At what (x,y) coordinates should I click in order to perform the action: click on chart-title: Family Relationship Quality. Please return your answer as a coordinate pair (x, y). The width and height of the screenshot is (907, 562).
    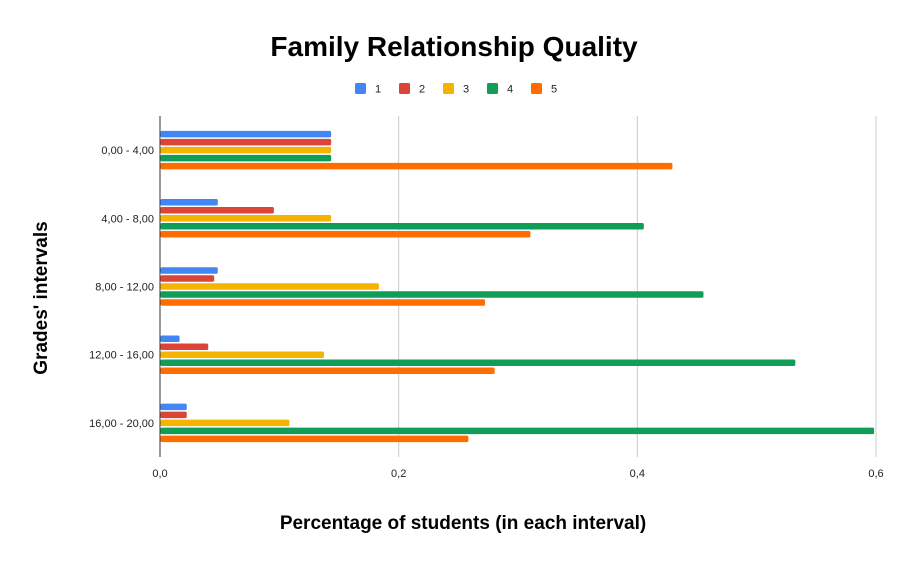
    Looking at the image, I should click on (454, 46).